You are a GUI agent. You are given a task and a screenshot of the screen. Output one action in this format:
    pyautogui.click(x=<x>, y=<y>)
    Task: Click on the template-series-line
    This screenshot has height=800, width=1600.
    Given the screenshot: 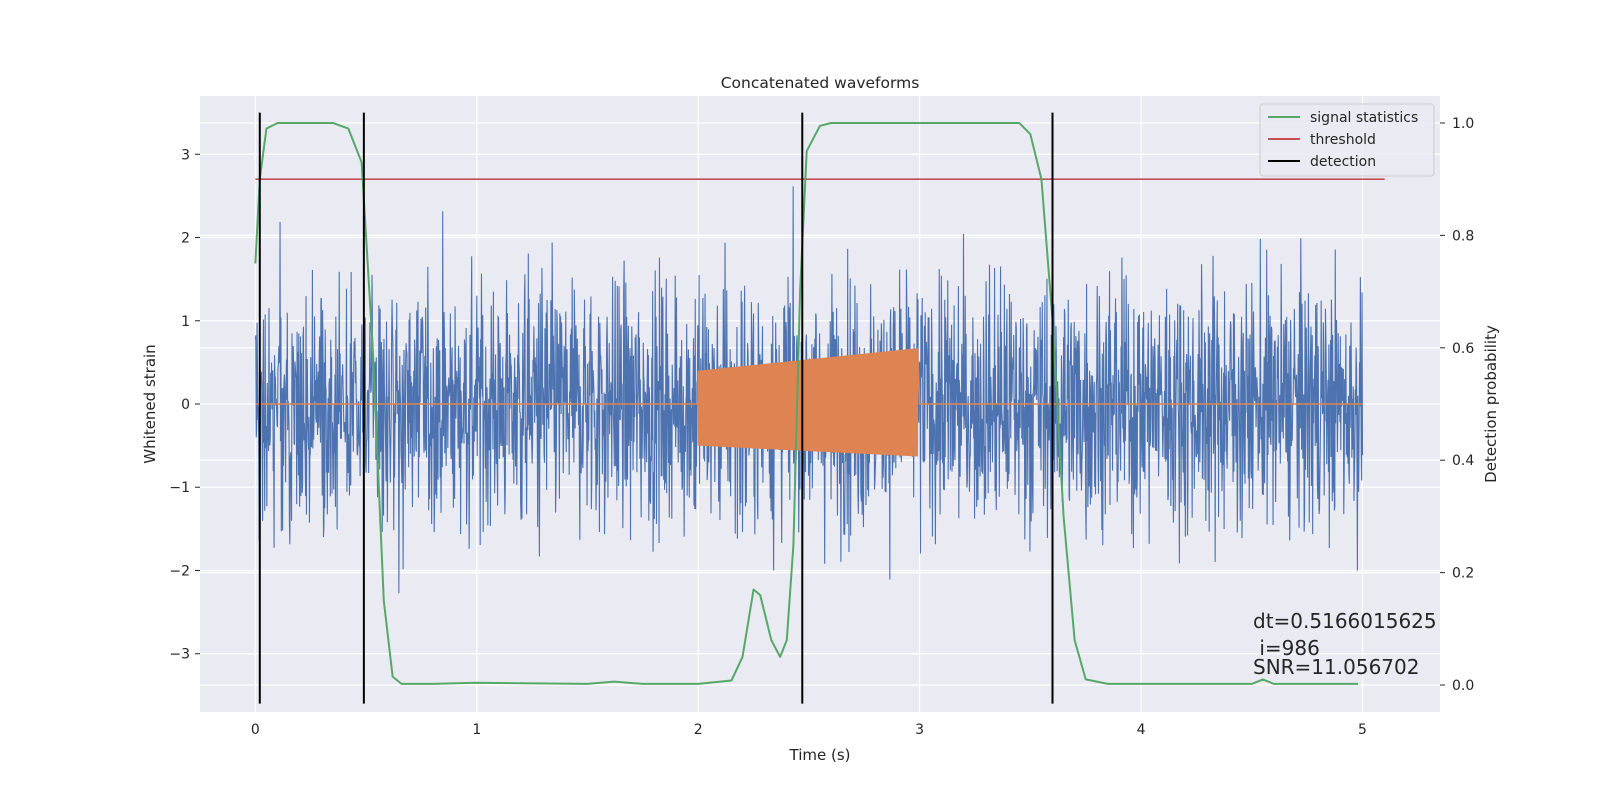 What is the action you would take?
    pyautogui.click(x=809, y=402)
    